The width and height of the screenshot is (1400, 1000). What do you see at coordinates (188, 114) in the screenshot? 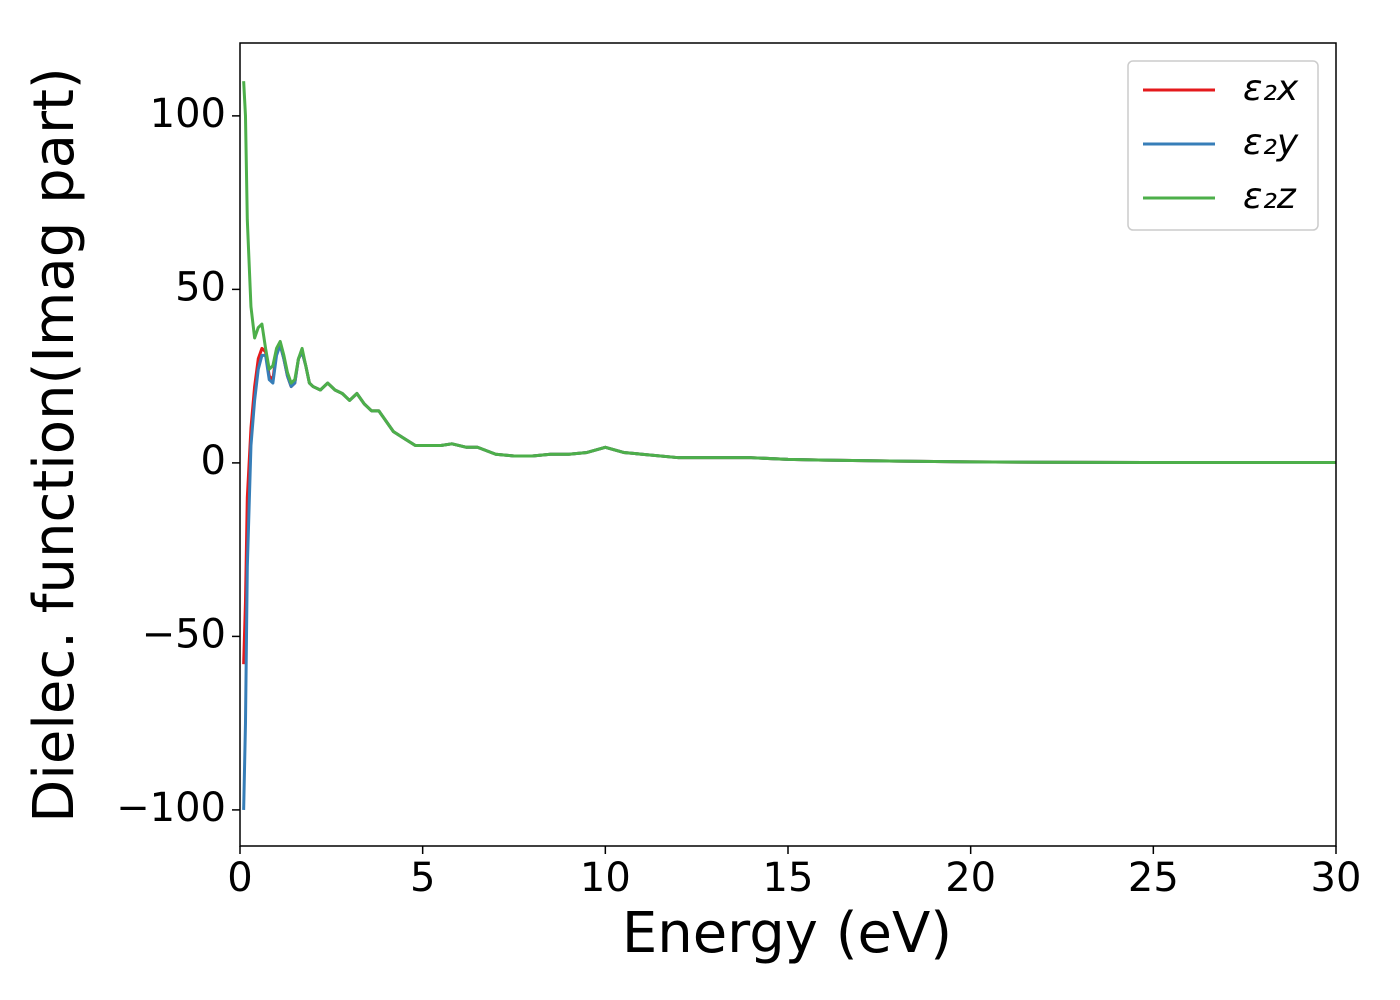
I see `y-tick-label: 100` at bounding box center [188, 114].